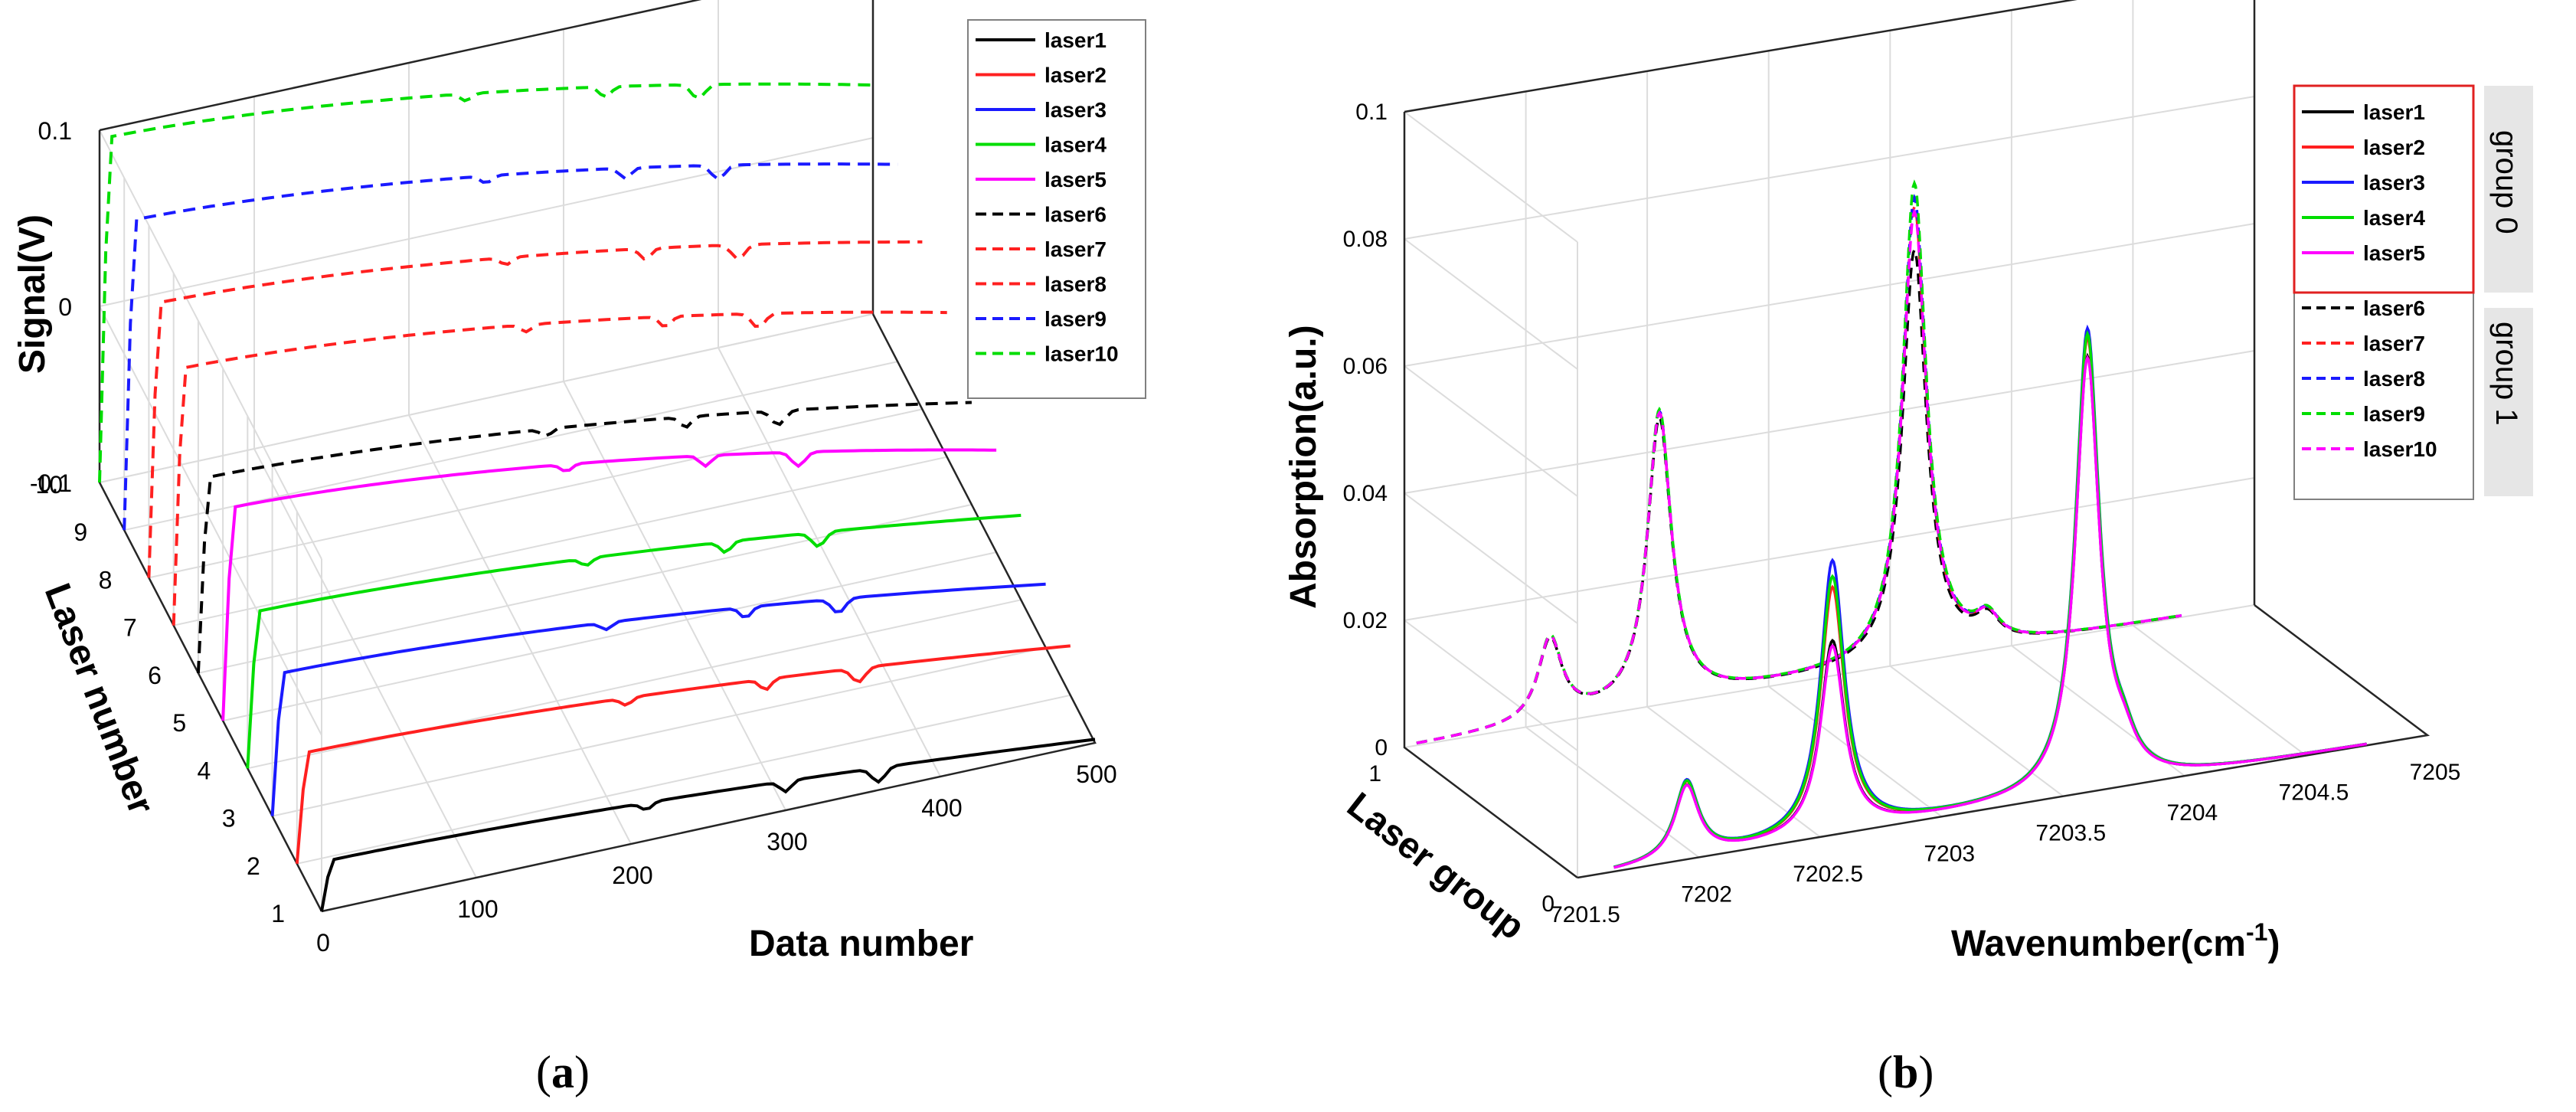  What do you see at coordinates (861, 944) in the screenshot?
I see `panel-a-x-axis-label: Data number` at bounding box center [861, 944].